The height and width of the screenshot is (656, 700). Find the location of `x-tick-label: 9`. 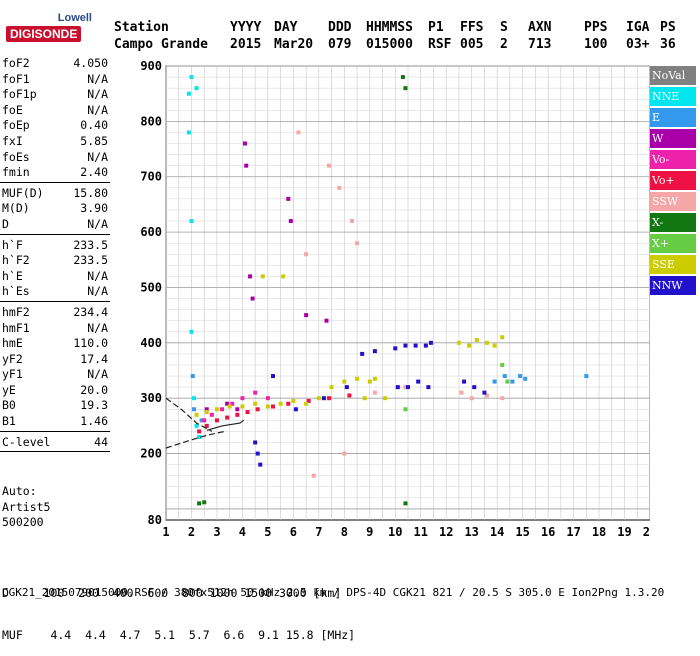

x-tick-label: 9 is located at coordinates (369, 532).